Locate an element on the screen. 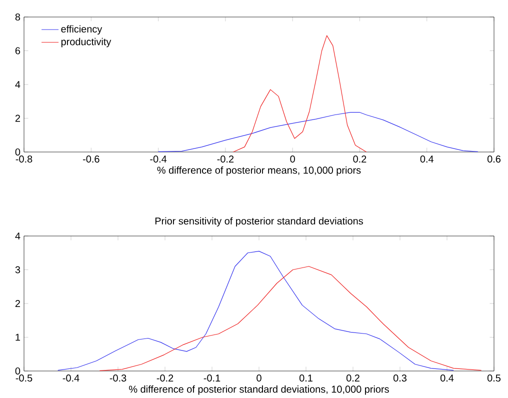 The width and height of the screenshot is (508, 398). y-tick-label: 6 is located at coordinates (17, 50).